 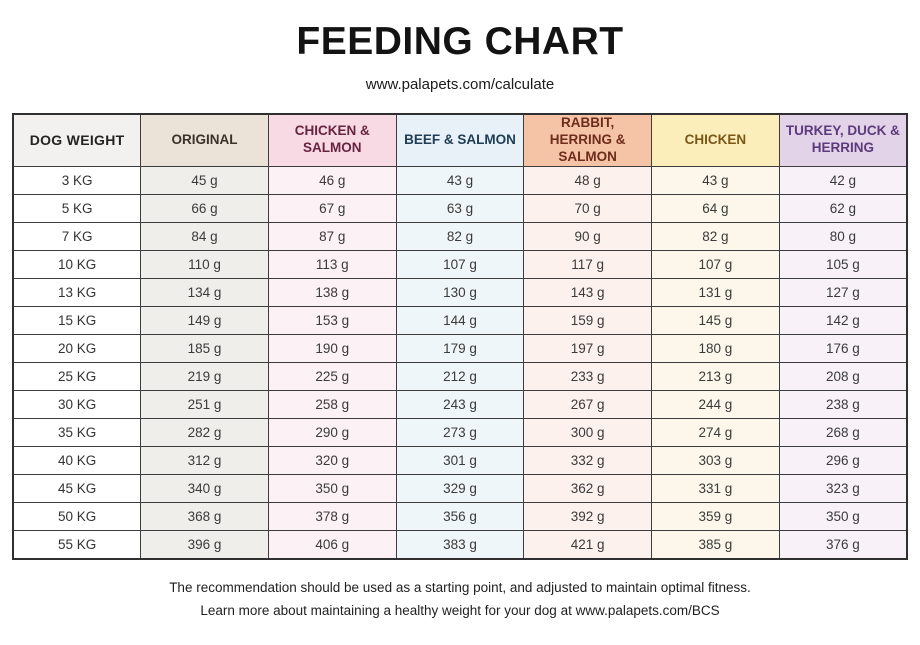 What do you see at coordinates (332, 432) in the screenshot?
I see `value-cell-chicken-salmon: 290 g` at bounding box center [332, 432].